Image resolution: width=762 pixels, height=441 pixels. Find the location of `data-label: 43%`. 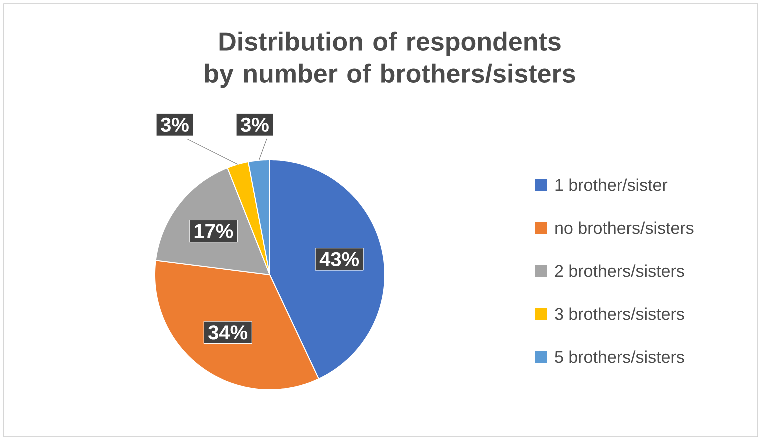

data-label: 43% is located at coordinates (340, 259).